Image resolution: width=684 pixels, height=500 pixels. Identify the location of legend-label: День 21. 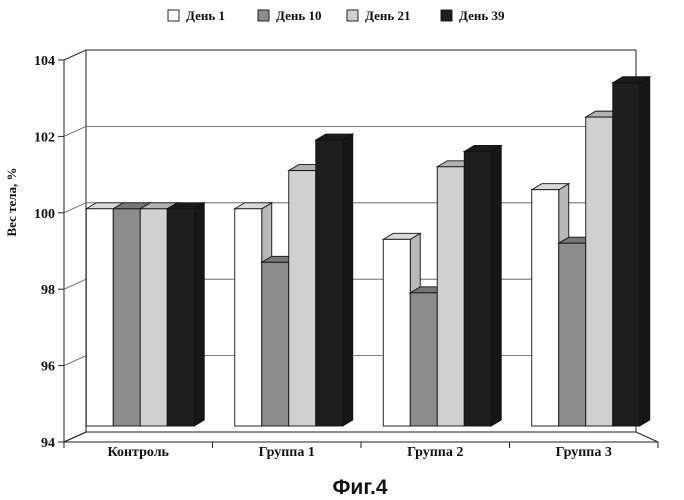
(388, 15).